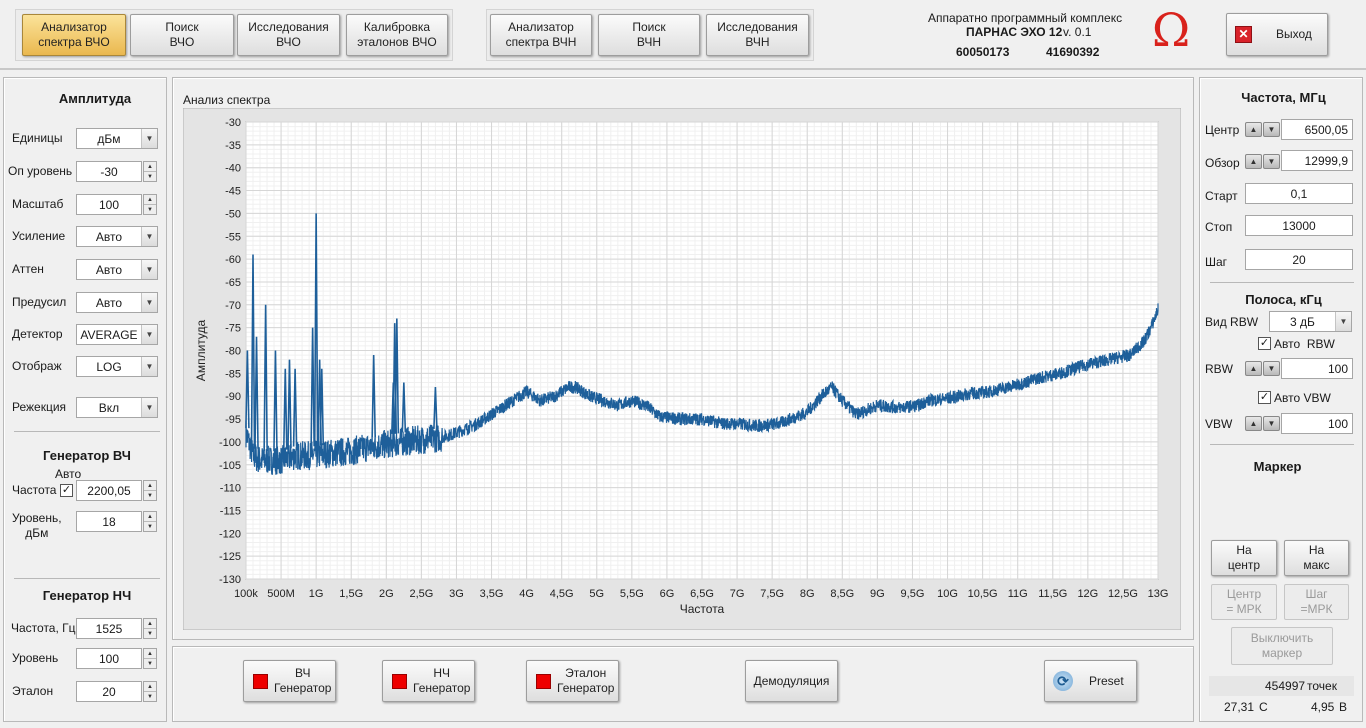 This screenshot has width=1366, height=728. I want to click on y-tick-label: -120, so click(230, 534).